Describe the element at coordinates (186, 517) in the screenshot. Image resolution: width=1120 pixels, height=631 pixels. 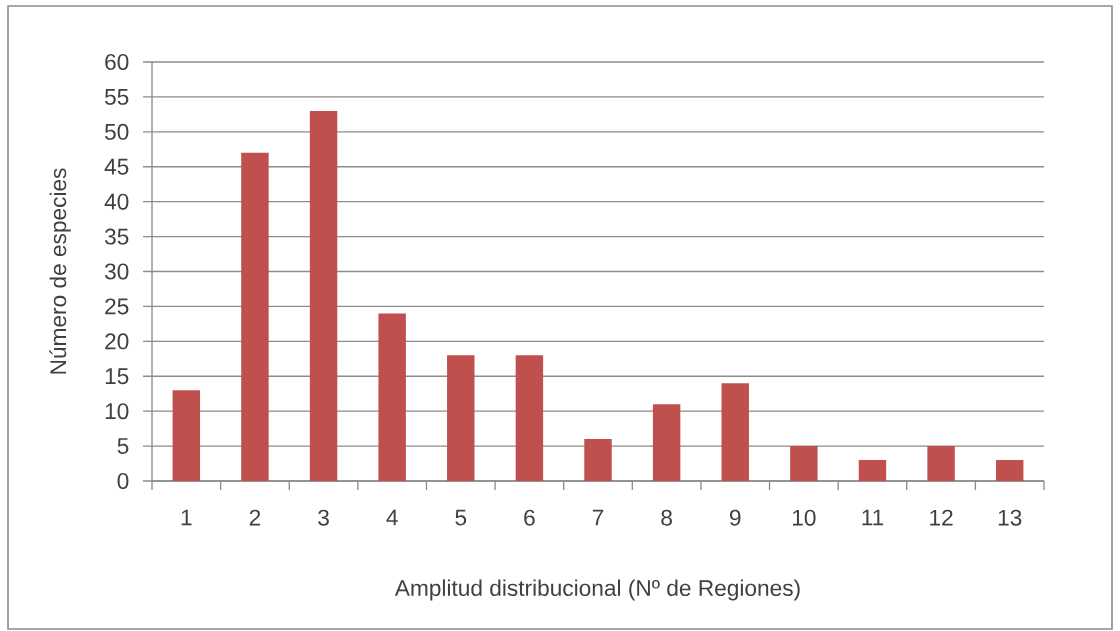
I see `x-tick-label: 1` at that location.